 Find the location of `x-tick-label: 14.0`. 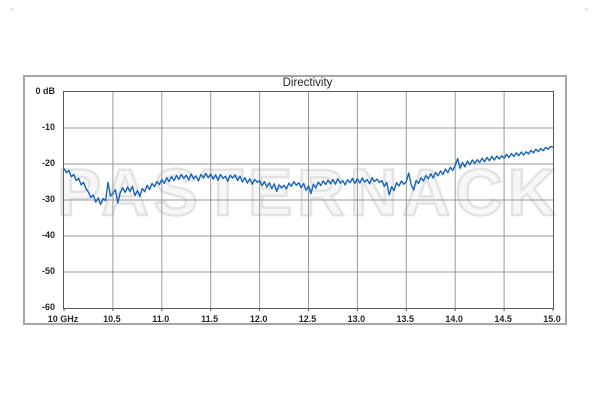

x-tick-label: 14.0 is located at coordinates (454, 319).